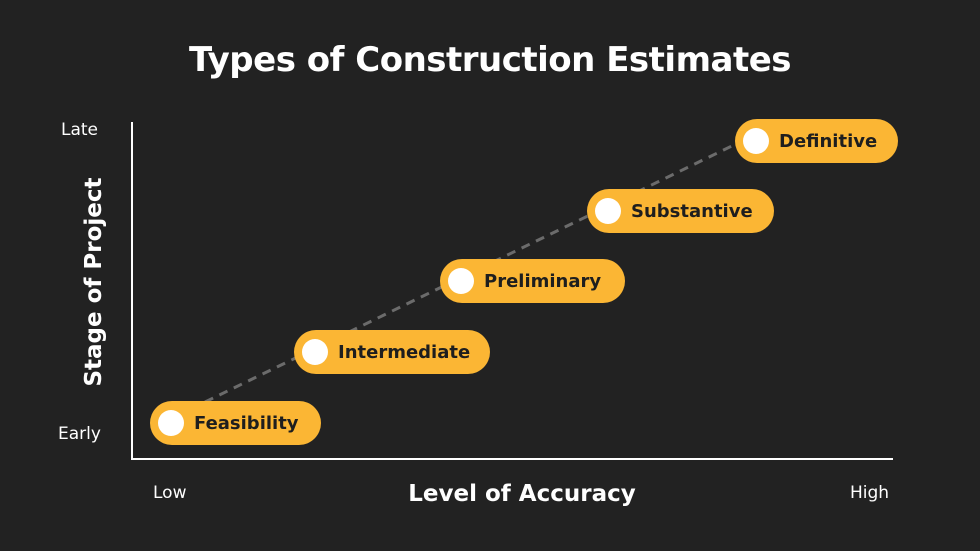 Image resolution: width=980 pixels, height=551 pixels. What do you see at coordinates (543, 281) in the screenshot?
I see `stage-label: Preliminary` at bounding box center [543, 281].